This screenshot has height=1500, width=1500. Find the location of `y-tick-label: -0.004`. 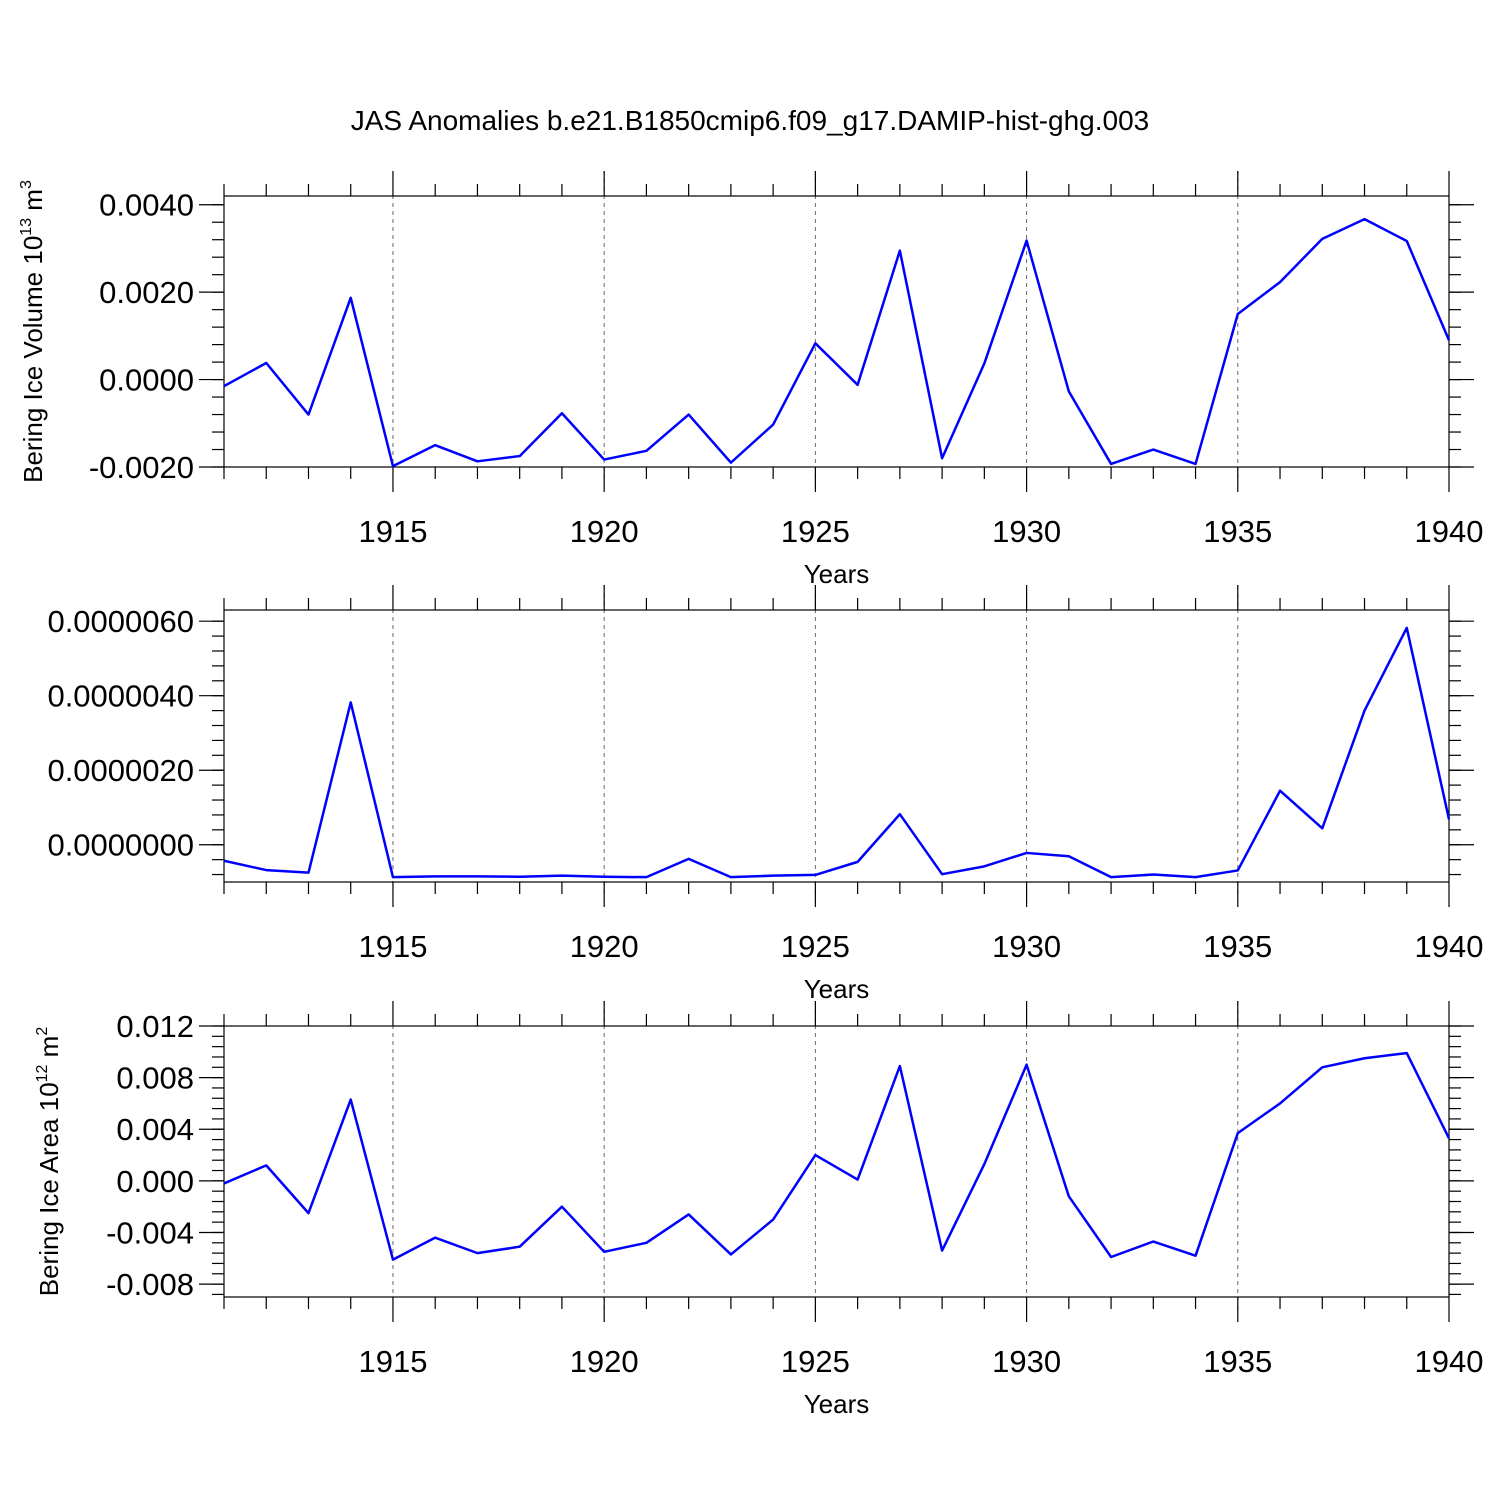

y-tick-label: -0.004 is located at coordinates (150, 1232).